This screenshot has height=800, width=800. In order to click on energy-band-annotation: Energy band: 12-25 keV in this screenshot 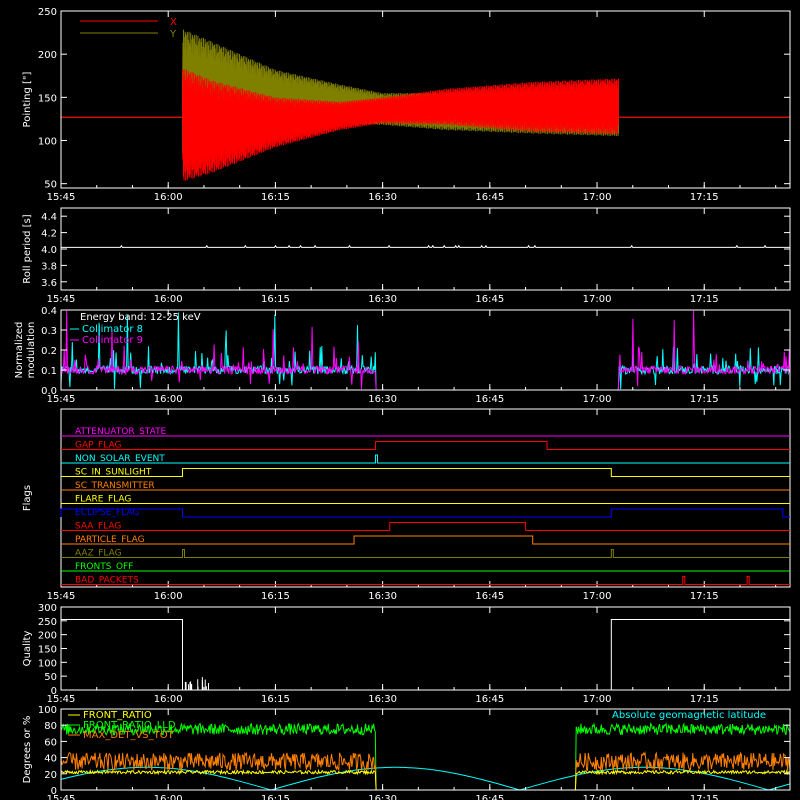, I will do `click(140, 317)`.